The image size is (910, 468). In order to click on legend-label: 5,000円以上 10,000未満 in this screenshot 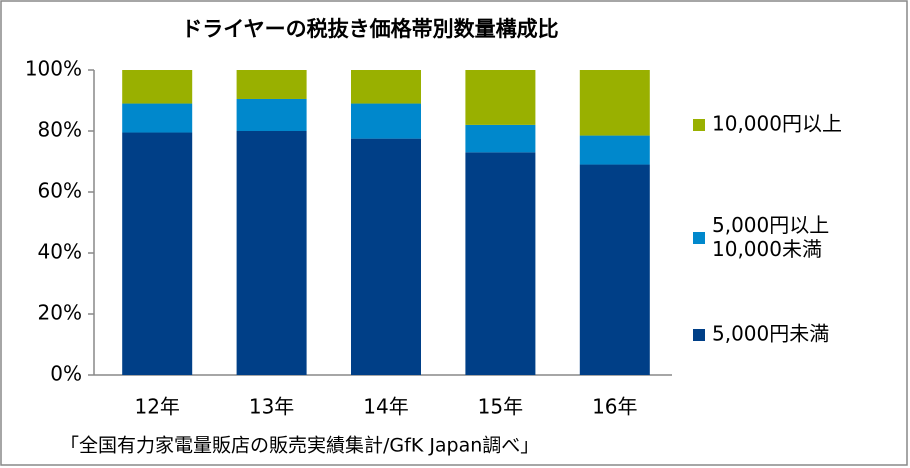, I will do `click(770, 237)`.